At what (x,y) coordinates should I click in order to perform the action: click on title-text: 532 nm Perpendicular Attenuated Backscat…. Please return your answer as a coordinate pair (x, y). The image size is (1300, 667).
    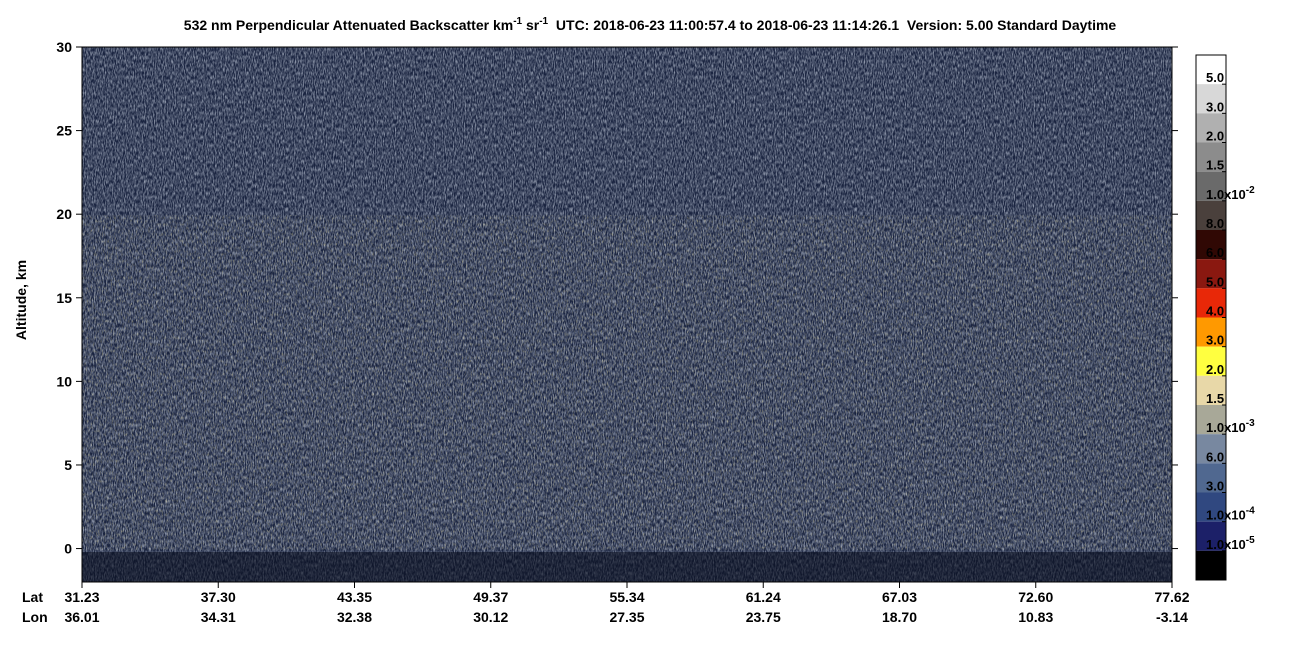
    Looking at the image, I should click on (348, 25).